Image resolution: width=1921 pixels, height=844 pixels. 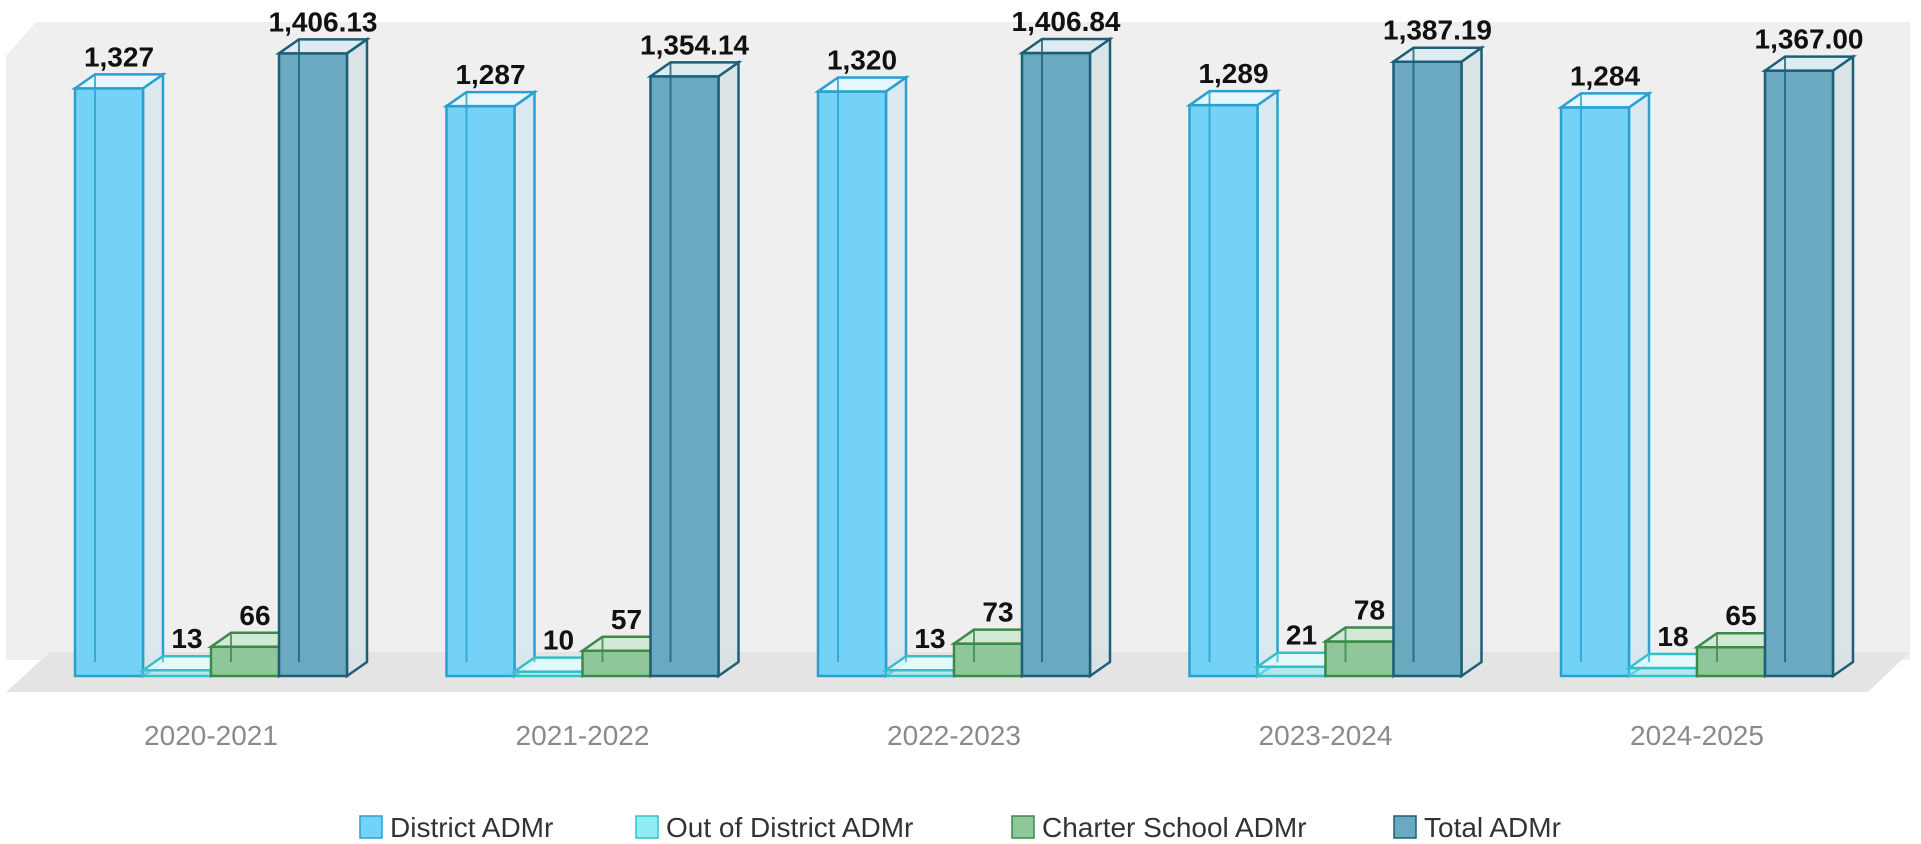 I want to click on category-label-2024-2025: 2024-2025, so click(x=1697, y=735).